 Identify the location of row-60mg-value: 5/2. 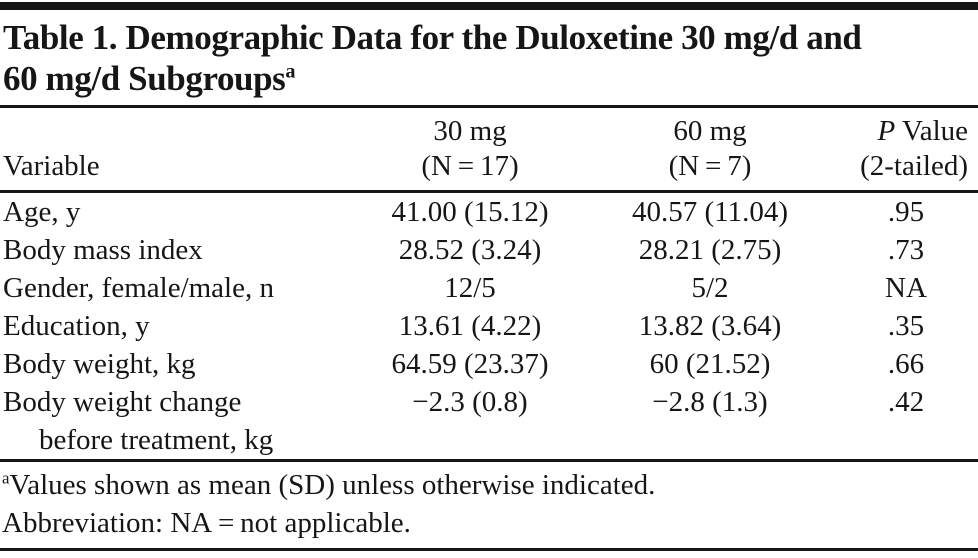
(710, 288).